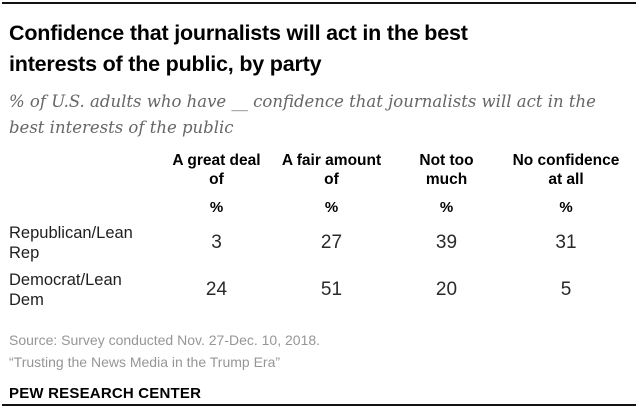 This screenshot has height=415, width=639. Describe the element at coordinates (331, 242) in the screenshot. I see `table-cell: 27` at that location.